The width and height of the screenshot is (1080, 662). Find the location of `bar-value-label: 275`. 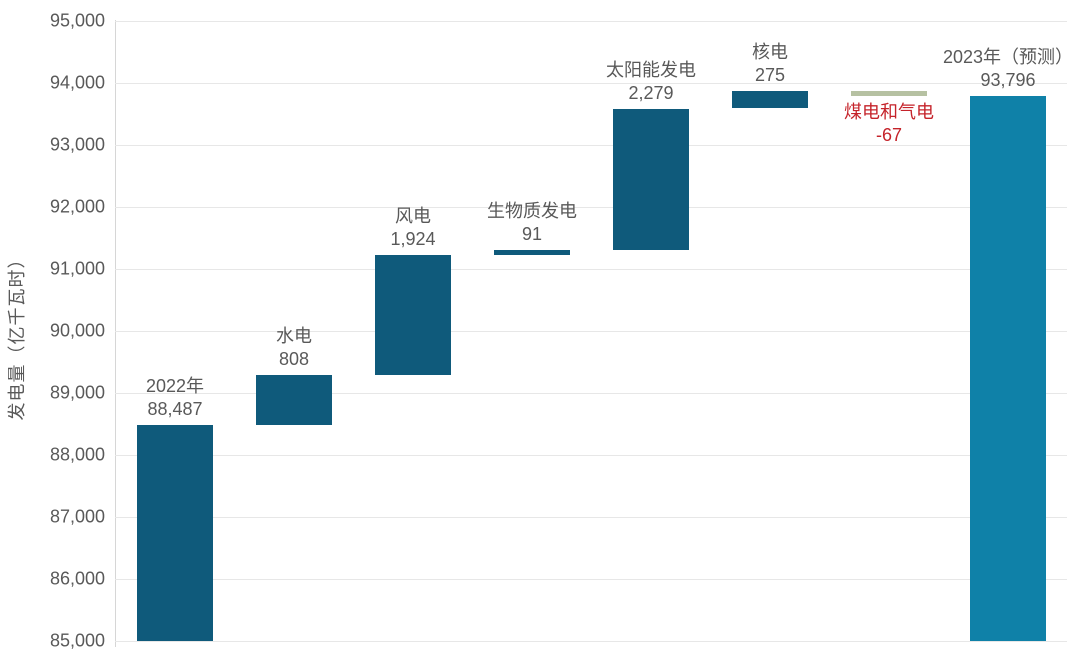

bar-value-label: 275 is located at coordinates (770, 75).